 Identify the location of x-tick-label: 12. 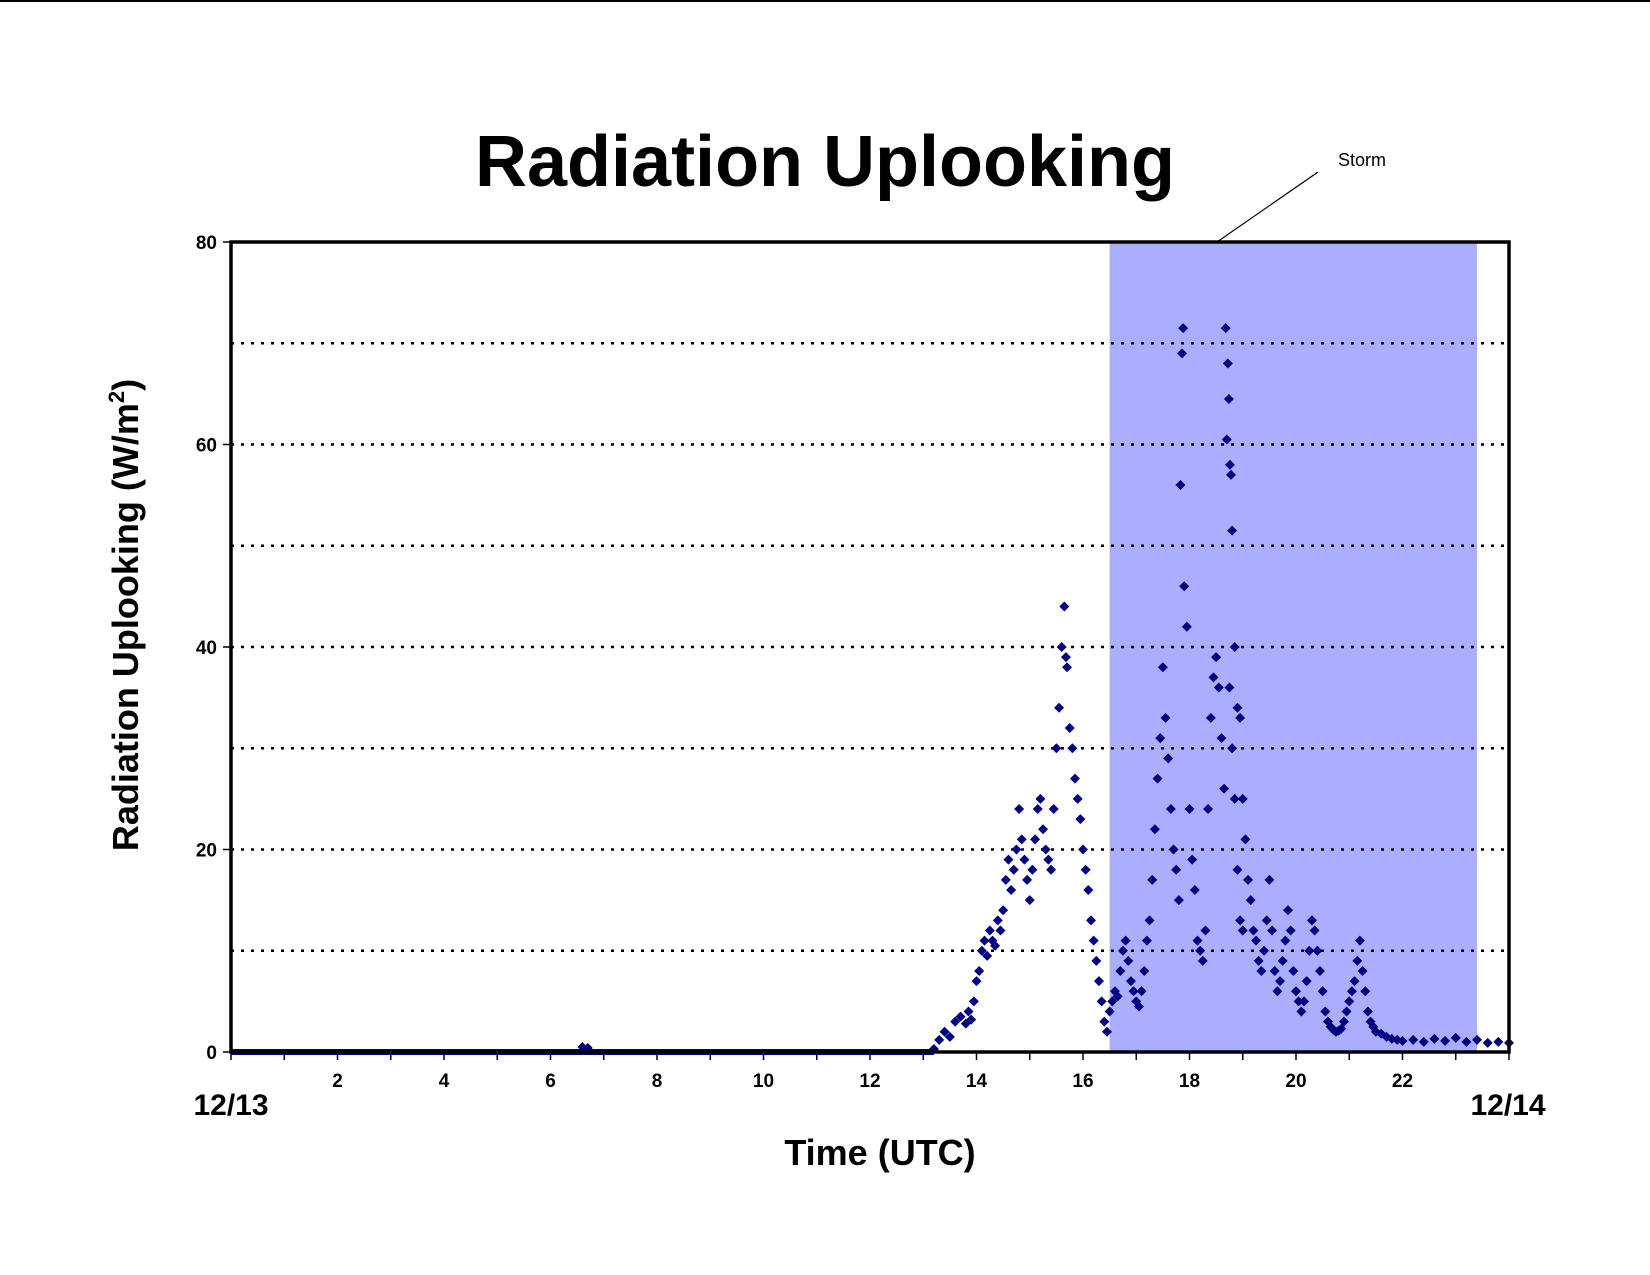
(869, 1081).